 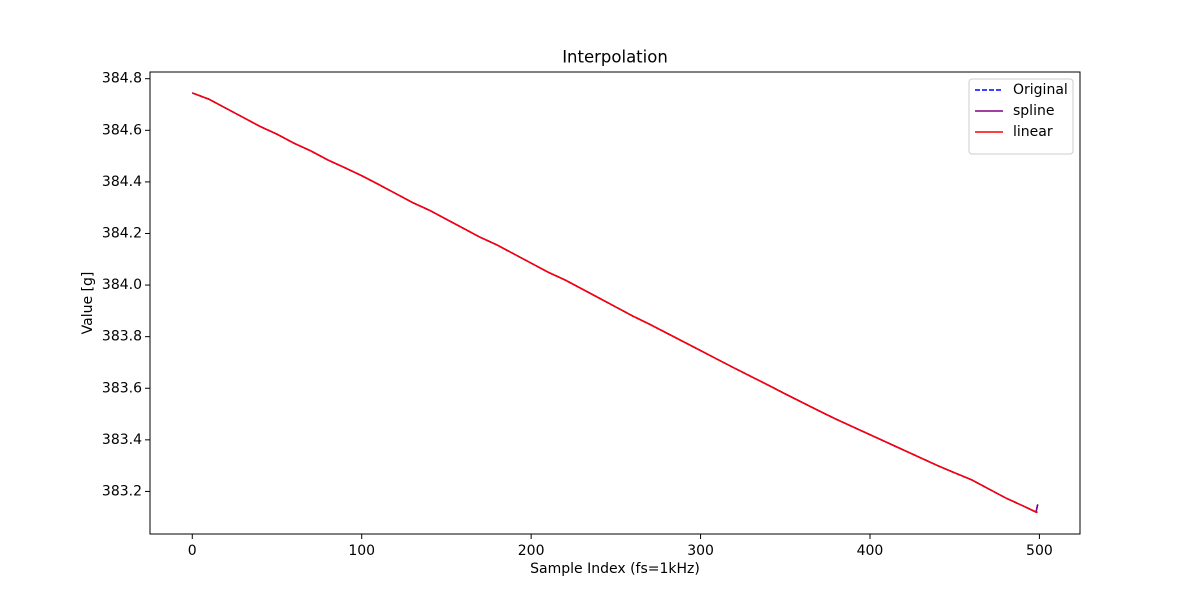 I want to click on x-tick-label: 200, so click(x=531, y=551).